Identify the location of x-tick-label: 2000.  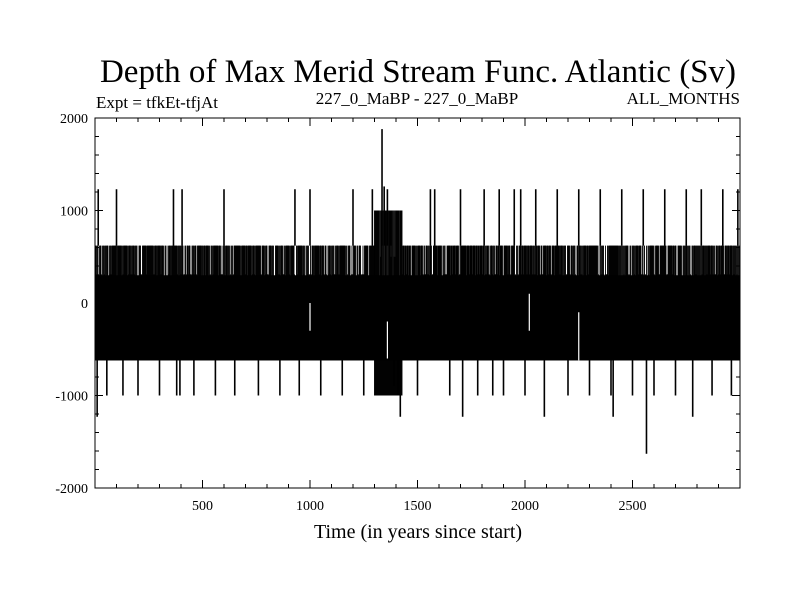
(525, 506).